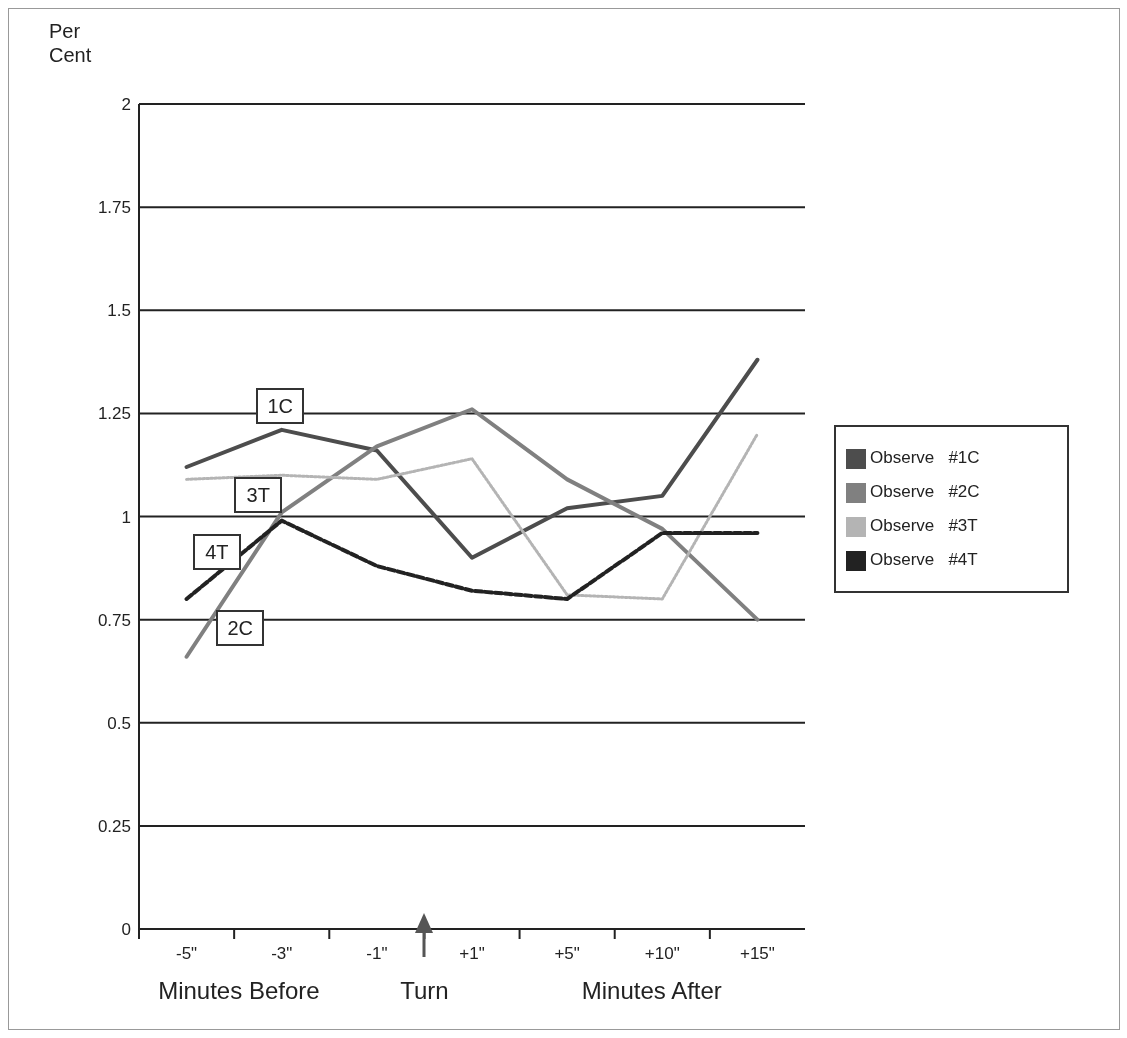  Describe the element at coordinates (424, 991) in the screenshot. I see `x-axis-title: Turn` at that location.